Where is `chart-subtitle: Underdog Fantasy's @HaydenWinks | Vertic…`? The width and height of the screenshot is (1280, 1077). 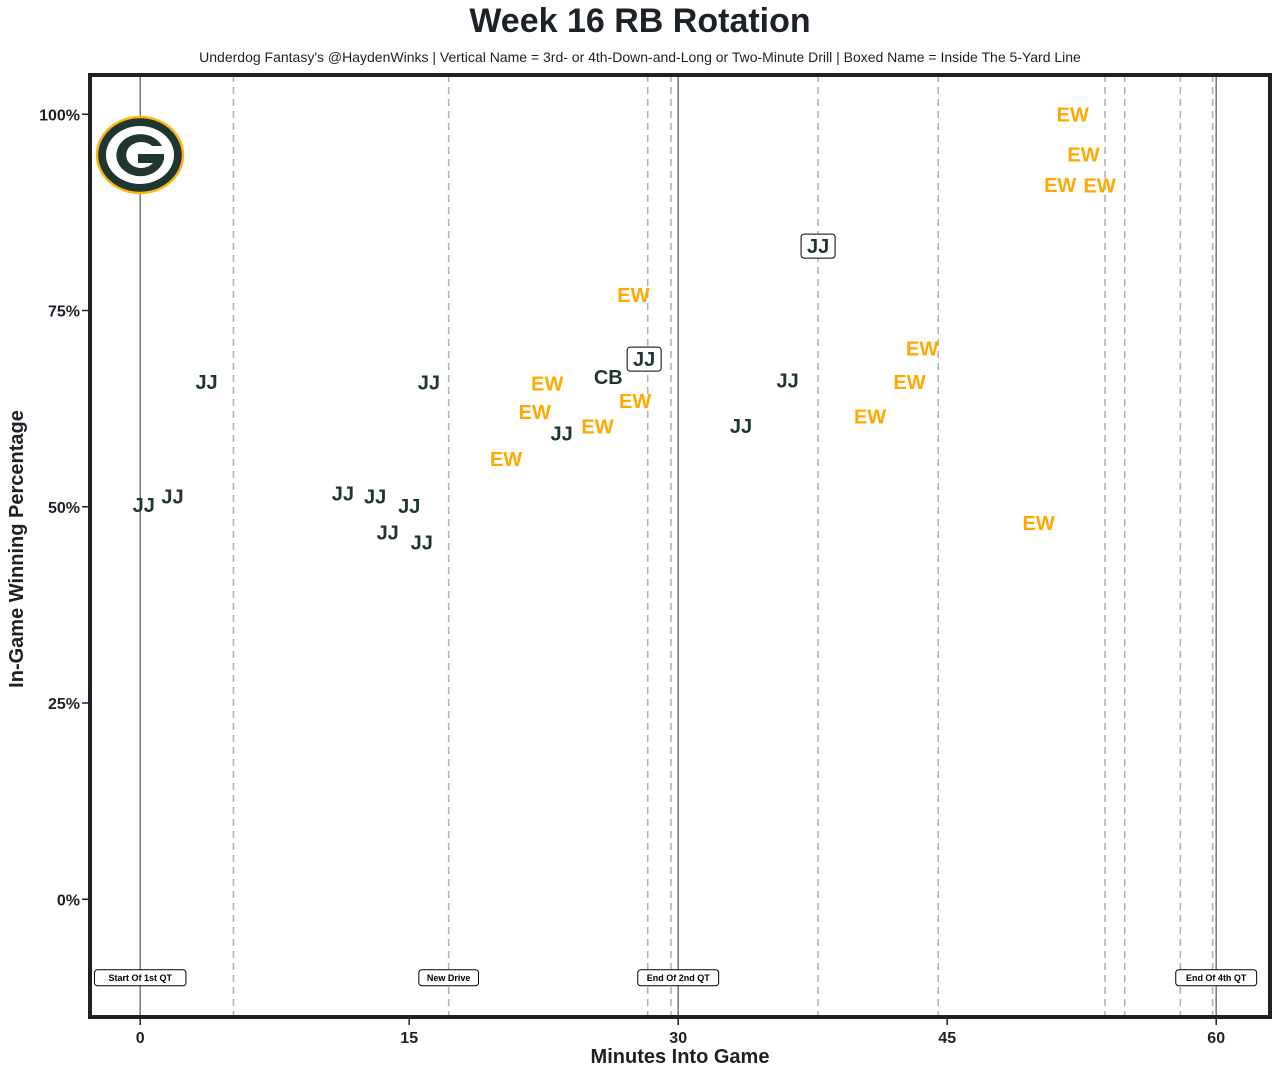 chart-subtitle: Underdog Fantasy's @HaydenWinks | Vertic… is located at coordinates (640, 57).